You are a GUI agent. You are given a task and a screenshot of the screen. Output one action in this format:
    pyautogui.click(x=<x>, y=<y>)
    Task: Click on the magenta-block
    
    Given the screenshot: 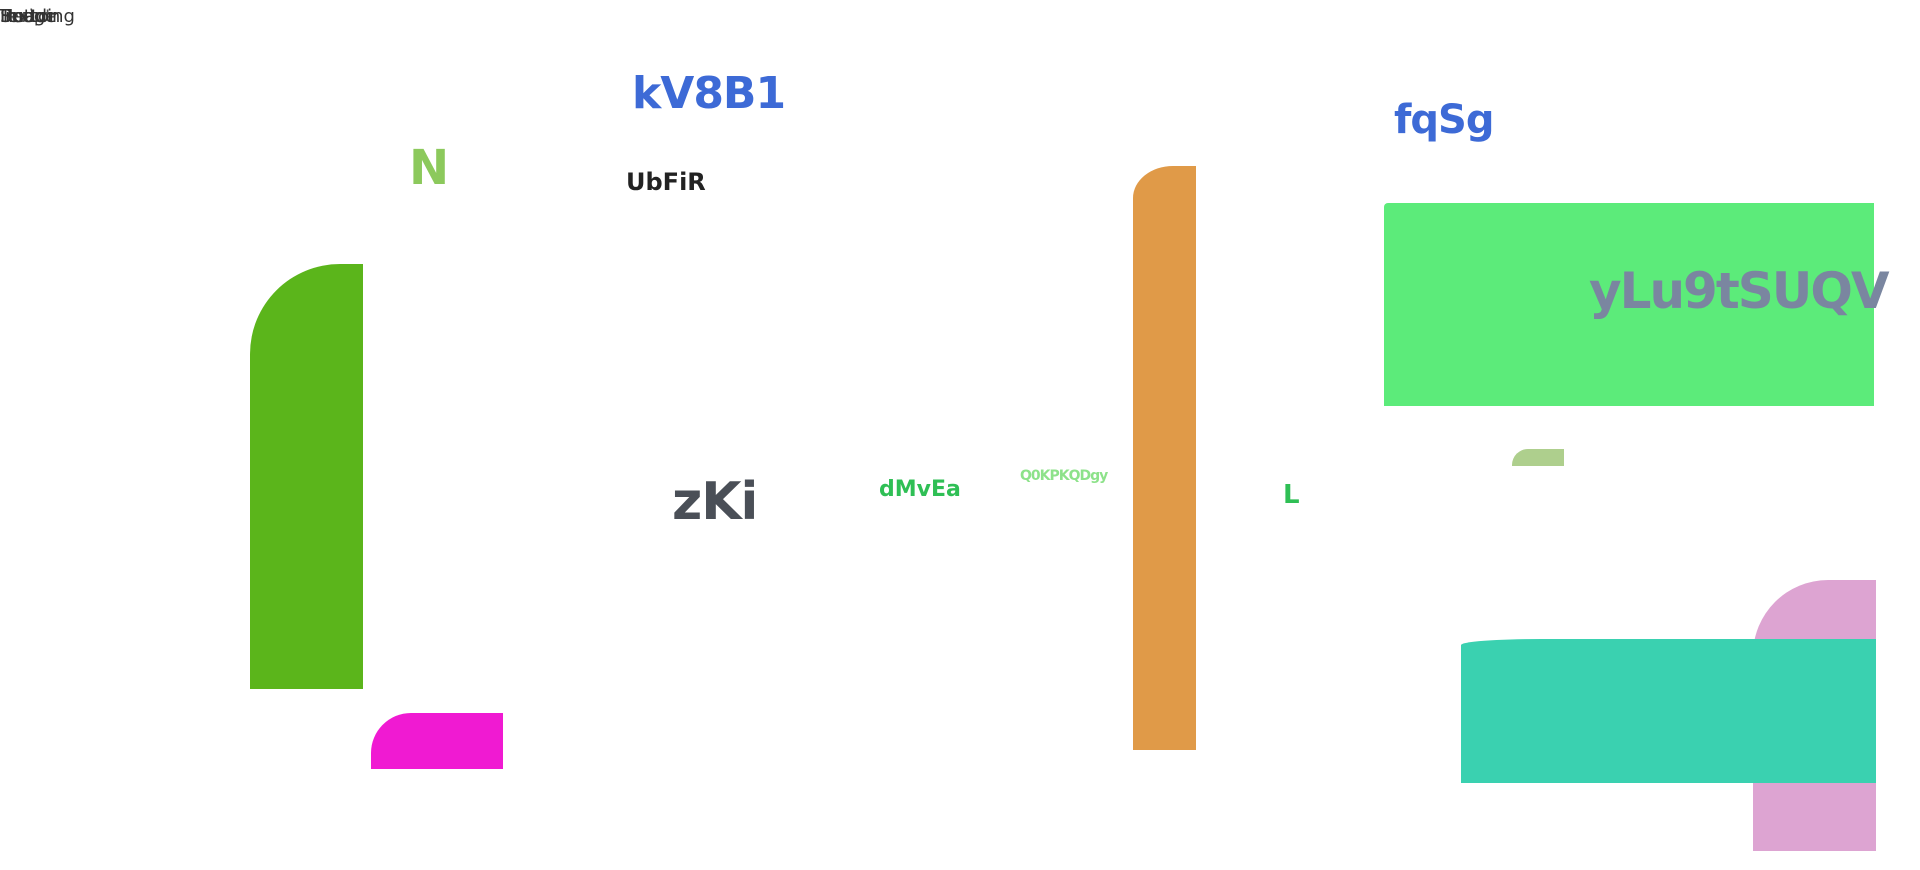 What is the action you would take?
    pyautogui.click(x=437, y=741)
    